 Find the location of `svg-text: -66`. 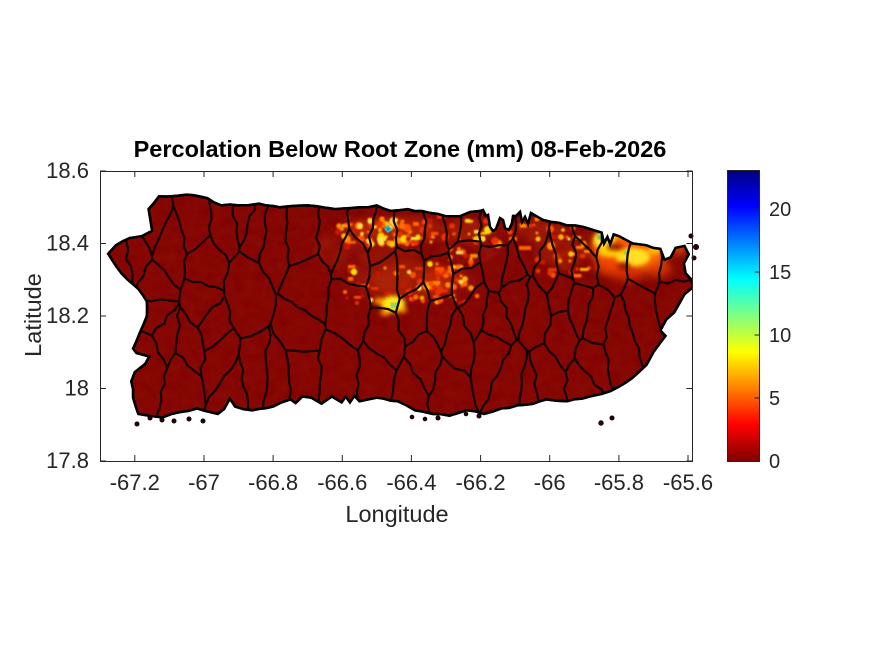

svg-text: -66 is located at coordinates (550, 482).